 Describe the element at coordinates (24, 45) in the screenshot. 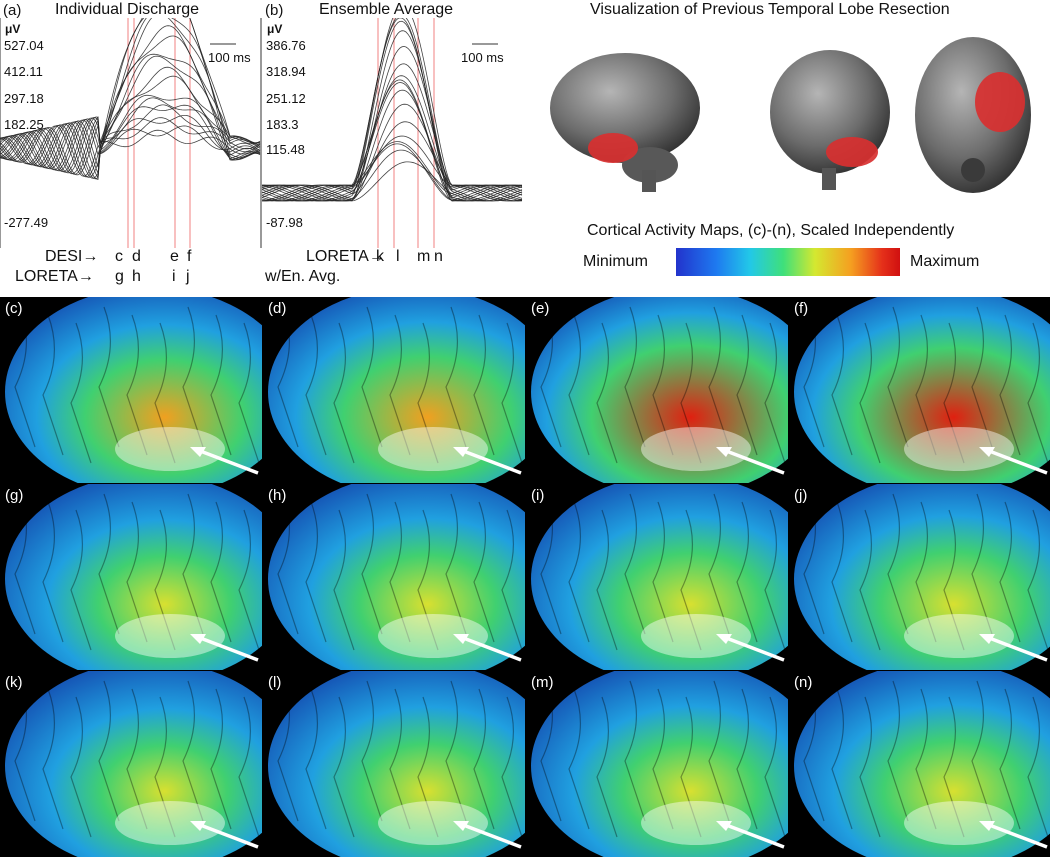

I see `panel-a-tick-1: 527.04` at that location.